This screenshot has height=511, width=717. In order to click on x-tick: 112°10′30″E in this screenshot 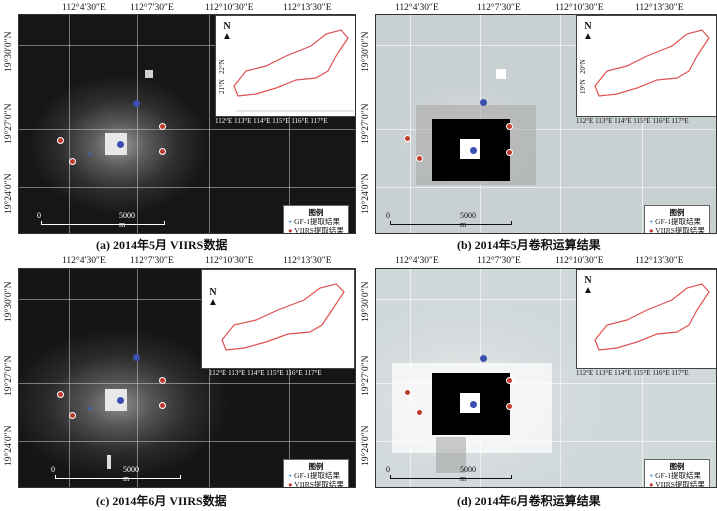, I will do `click(229, 8)`.